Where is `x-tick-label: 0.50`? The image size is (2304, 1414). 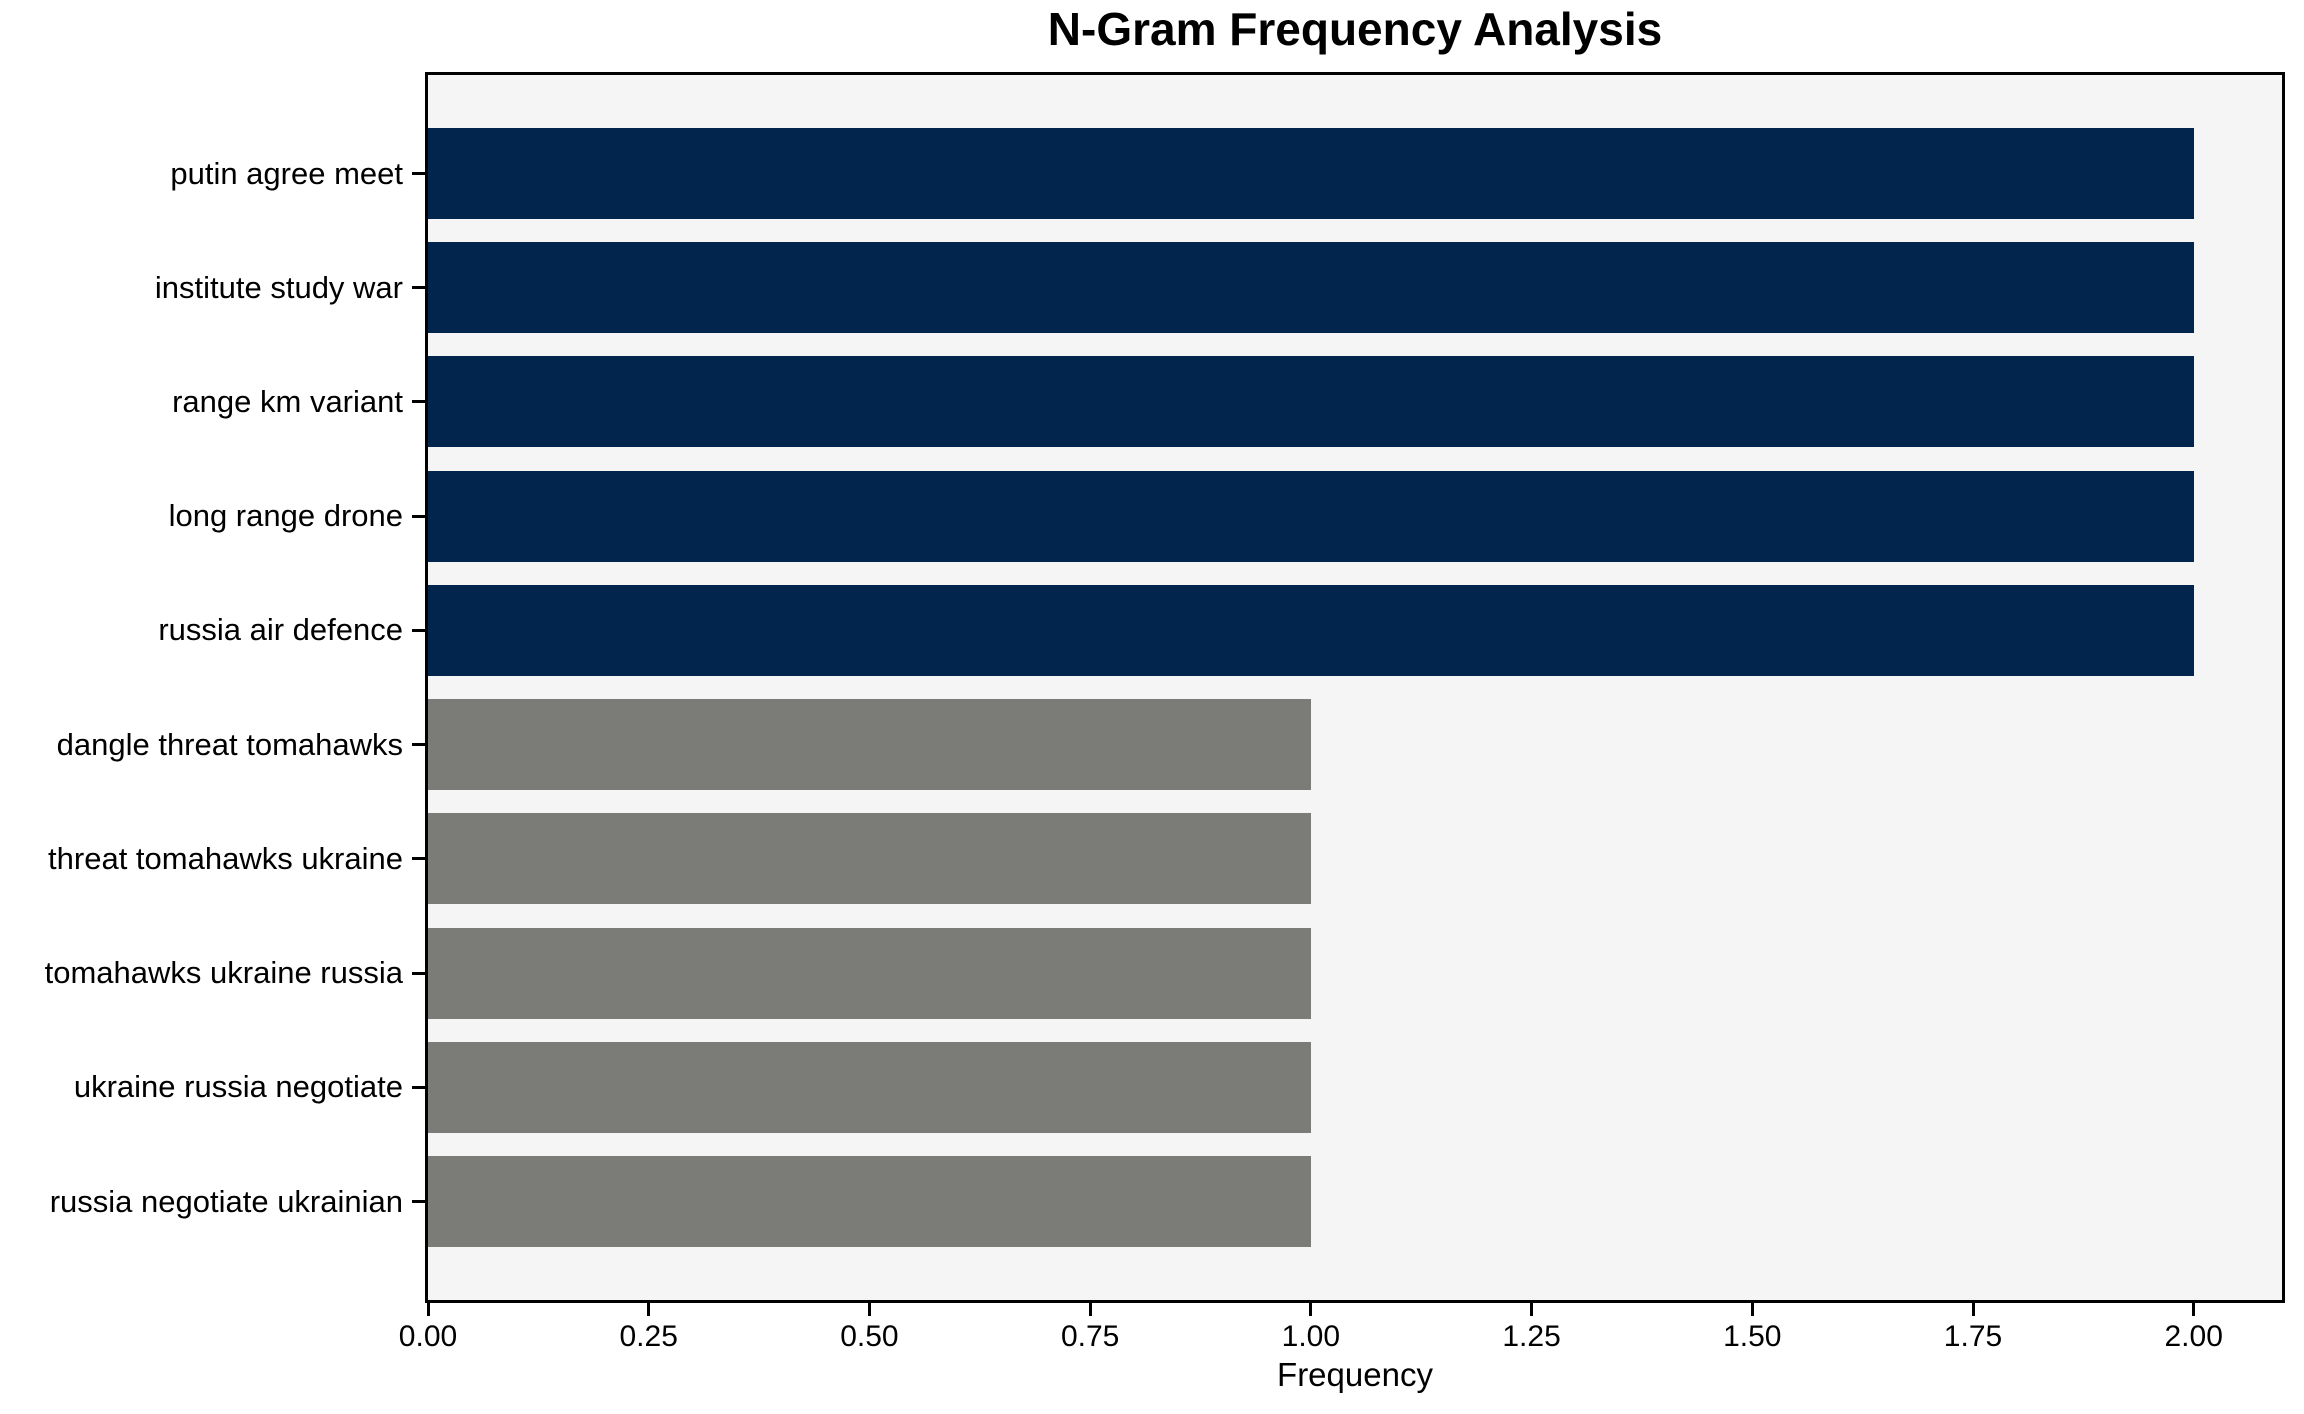
x-tick-label: 0.50 is located at coordinates (869, 1336).